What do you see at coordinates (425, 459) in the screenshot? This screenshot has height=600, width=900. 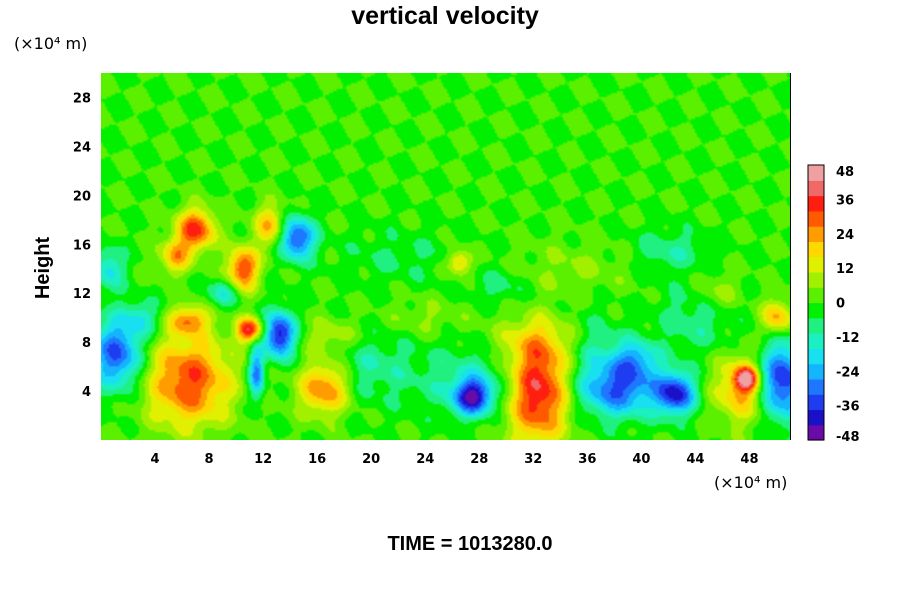 I see `x-tick-label: 24` at bounding box center [425, 459].